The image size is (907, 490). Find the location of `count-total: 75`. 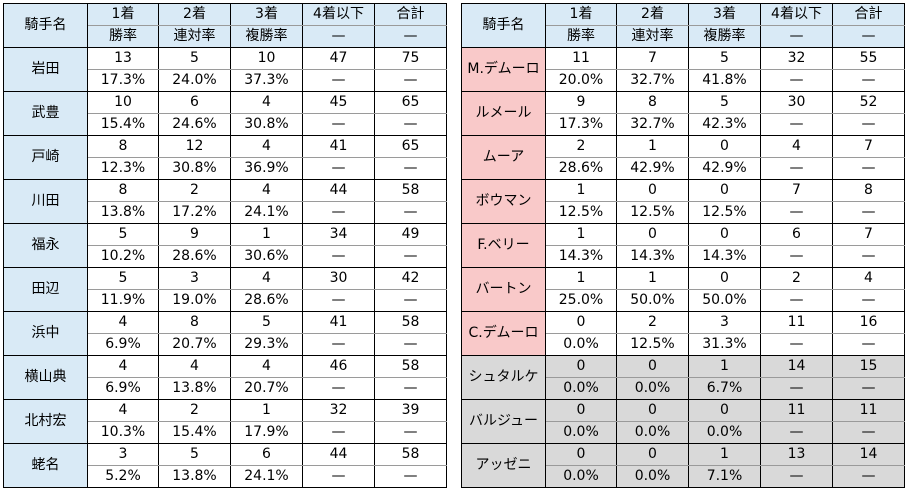

count-total: 75 is located at coordinates (410, 58).